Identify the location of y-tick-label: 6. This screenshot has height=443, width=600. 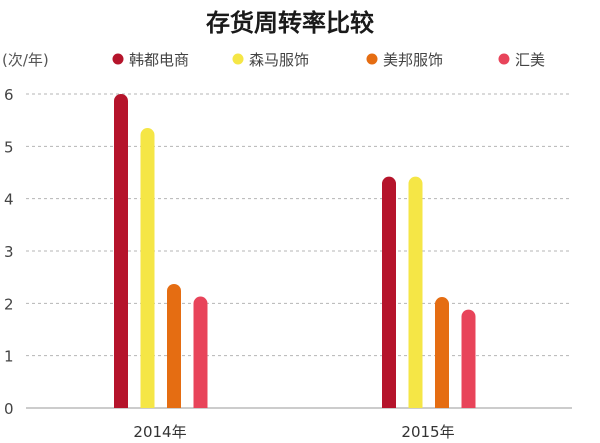
(9, 95).